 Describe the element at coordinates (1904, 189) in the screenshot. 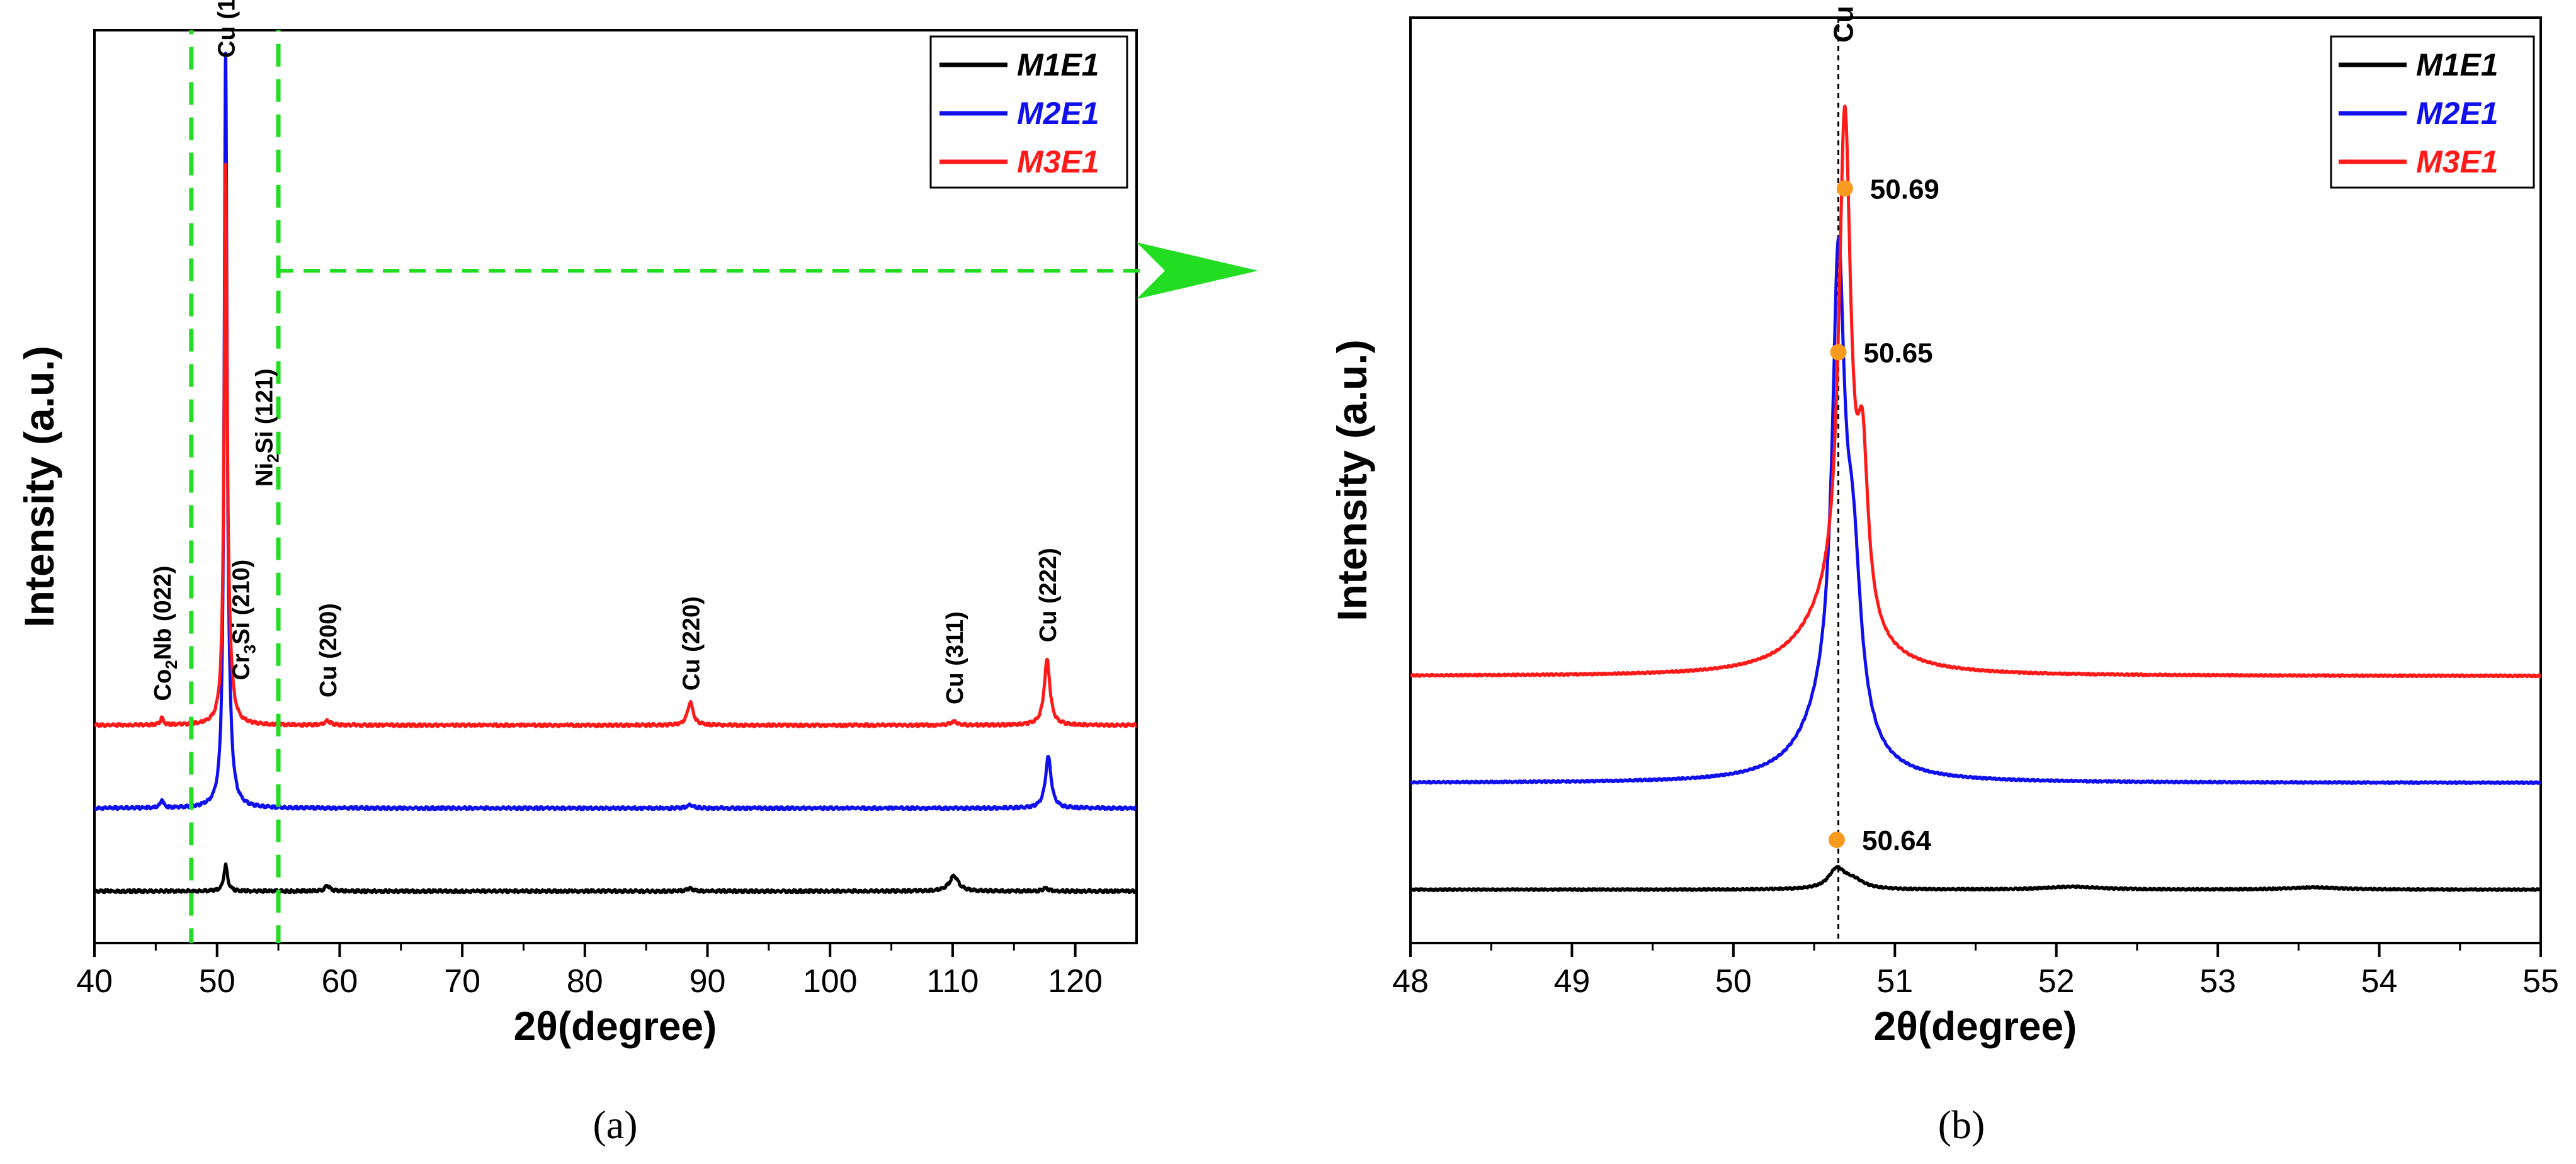

I see `peak-marker-value: 50.69` at that location.